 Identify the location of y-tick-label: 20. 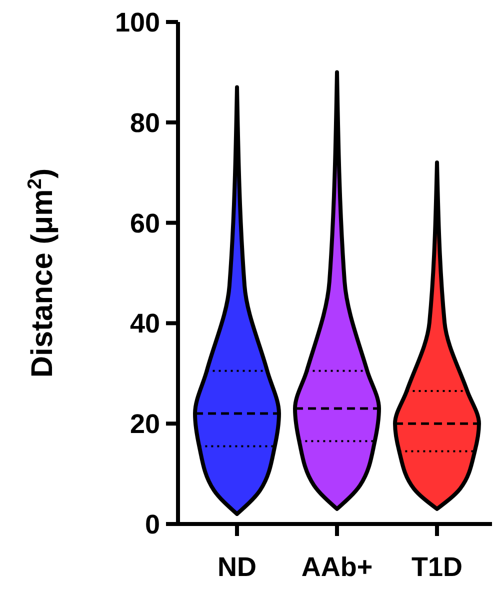
(145, 424).